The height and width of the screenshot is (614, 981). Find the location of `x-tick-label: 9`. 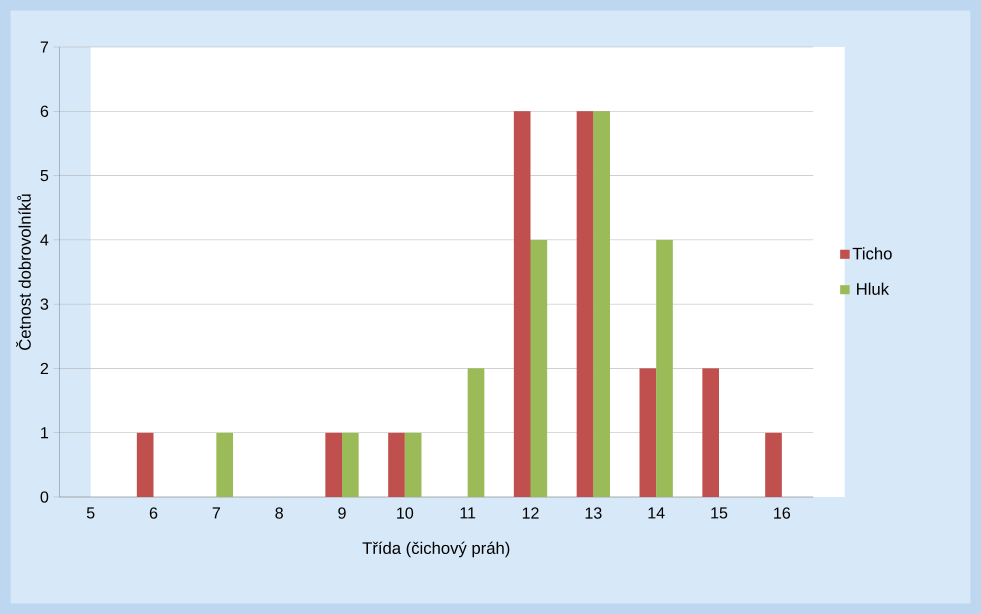

x-tick-label: 9 is located at coordinates (342, 513).